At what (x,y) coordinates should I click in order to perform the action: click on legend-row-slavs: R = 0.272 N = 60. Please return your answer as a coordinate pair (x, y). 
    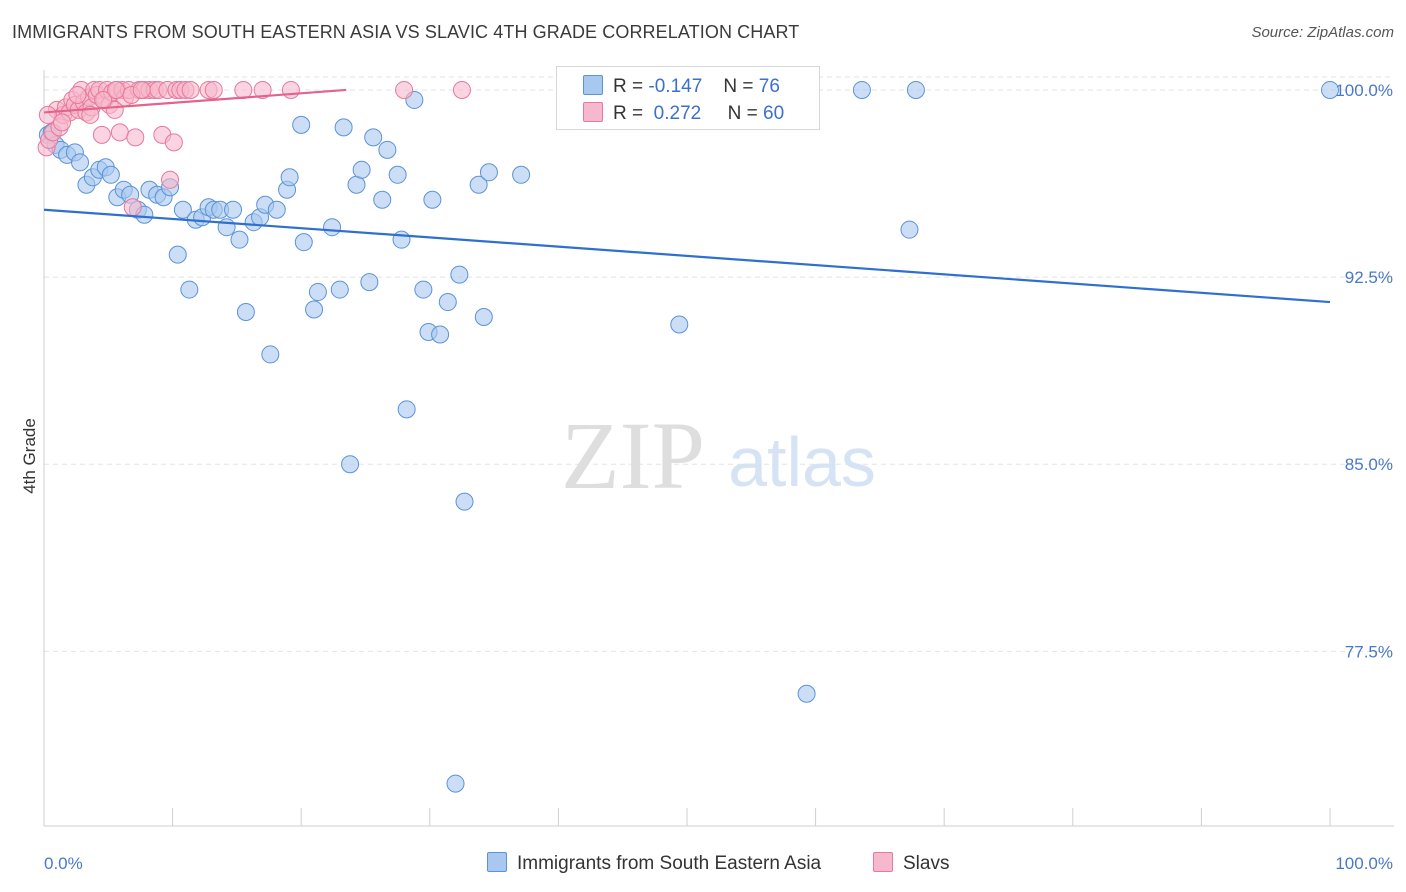
    Looking at the image, I should click on (683, 114).